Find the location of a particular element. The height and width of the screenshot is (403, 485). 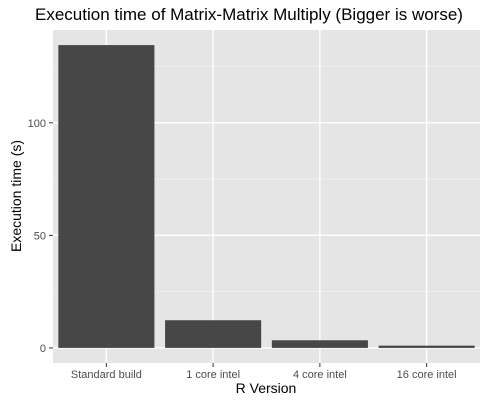

x-axis-label: R Version is located at coordinates (266, 388).